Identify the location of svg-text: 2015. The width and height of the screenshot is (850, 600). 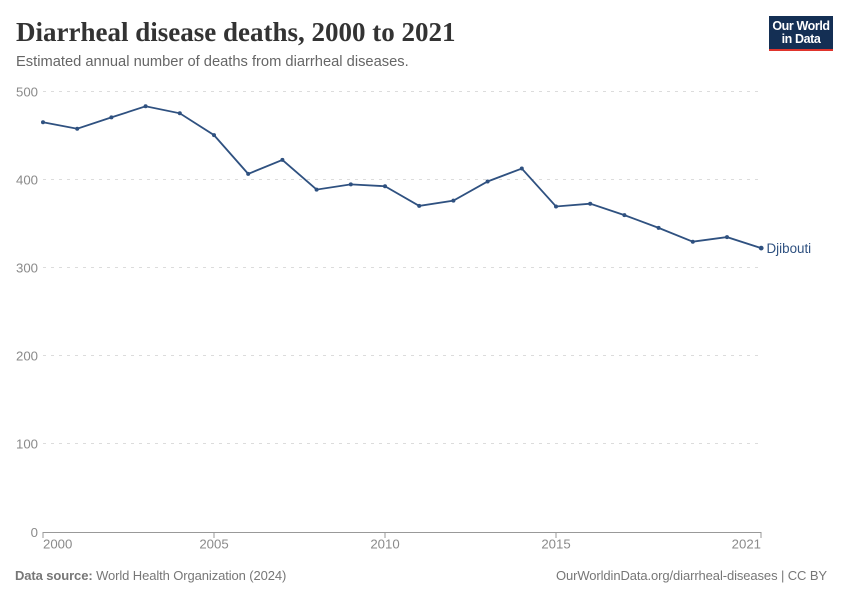
(555, 544).